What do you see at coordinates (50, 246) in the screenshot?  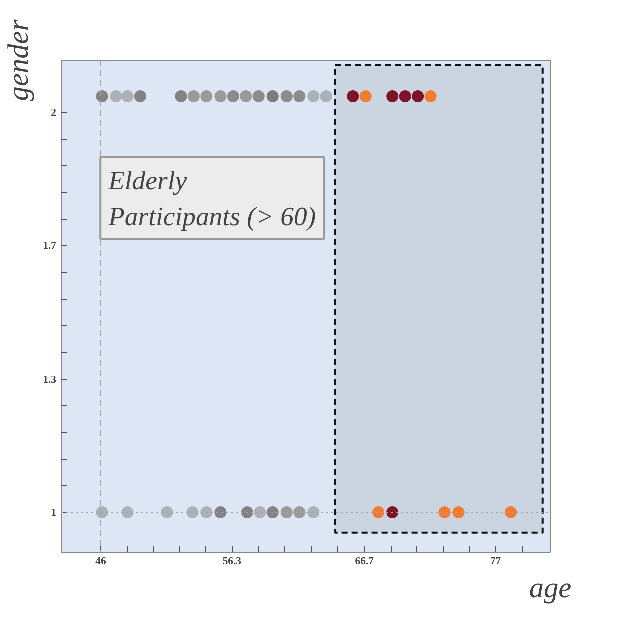 I see `y-tick-label: 1.7` at bounding box center [50, 246].